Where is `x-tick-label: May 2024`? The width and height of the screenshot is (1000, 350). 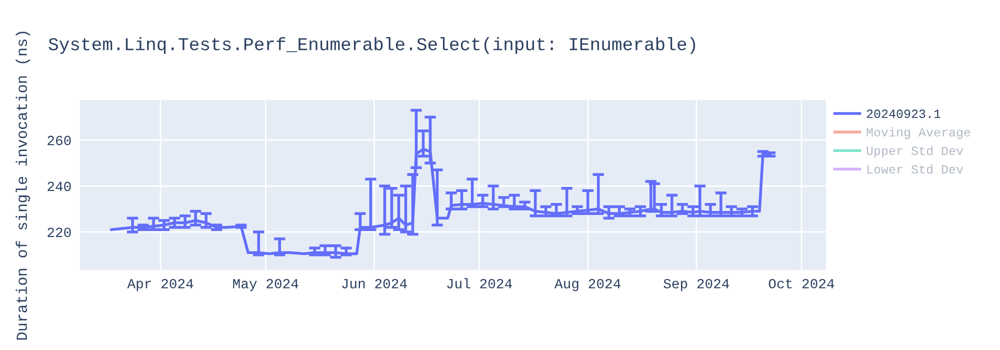
x-tick-label: May 2024 is located at coordinates (265, 285).